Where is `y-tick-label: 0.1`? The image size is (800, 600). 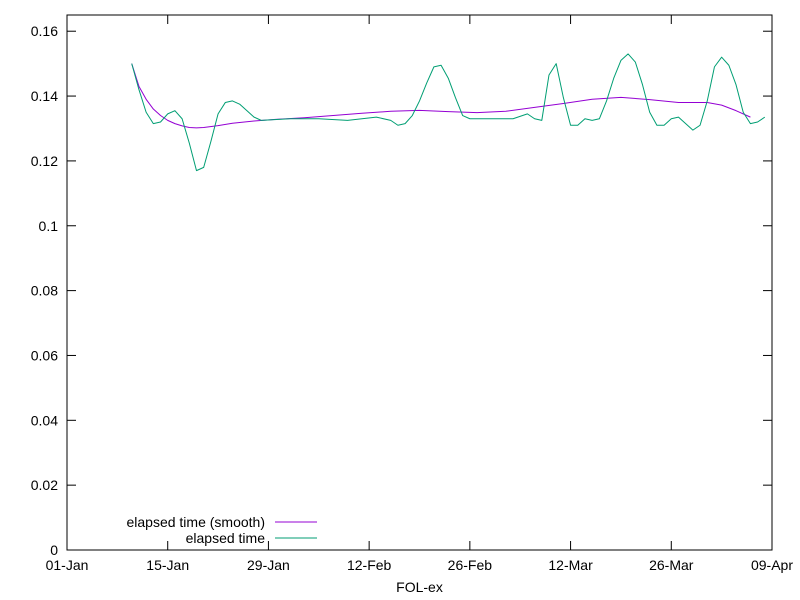 y-tick-label: 0.1 is located at coordinates (49, 226).